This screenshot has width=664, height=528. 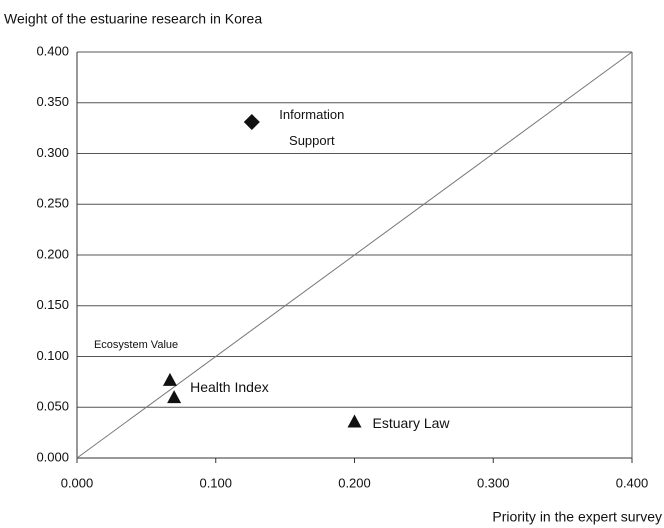 I want to click on y-tick-label: 0.000, so click(x=52, y=456).